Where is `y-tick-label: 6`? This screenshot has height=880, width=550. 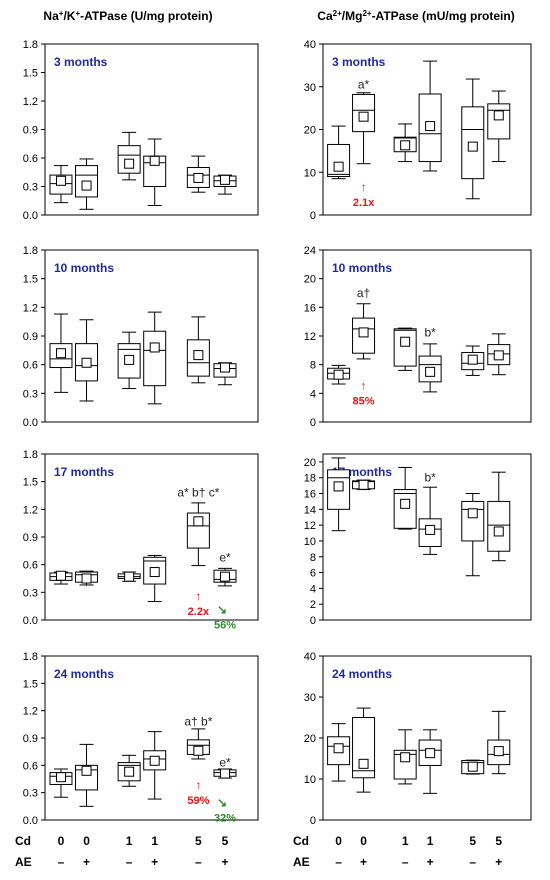
y-tick-label: 6 is located at coordinates (313, 574).